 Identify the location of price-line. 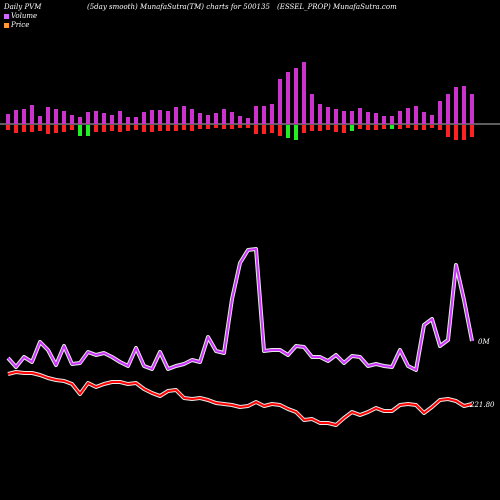
(240, 398).